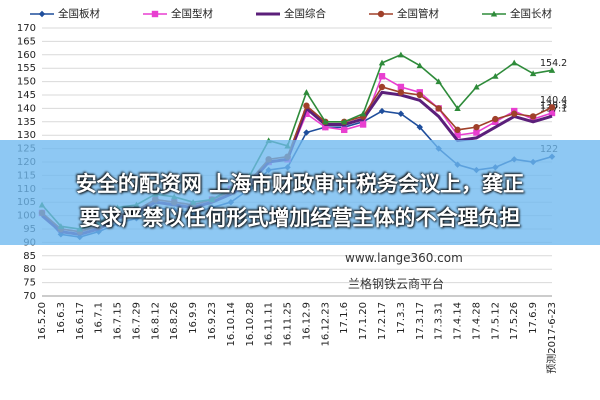 The height and width of the screenshot is (400, 600). I want to click on x-tick-label: 17.4.28, so click(476, 321).